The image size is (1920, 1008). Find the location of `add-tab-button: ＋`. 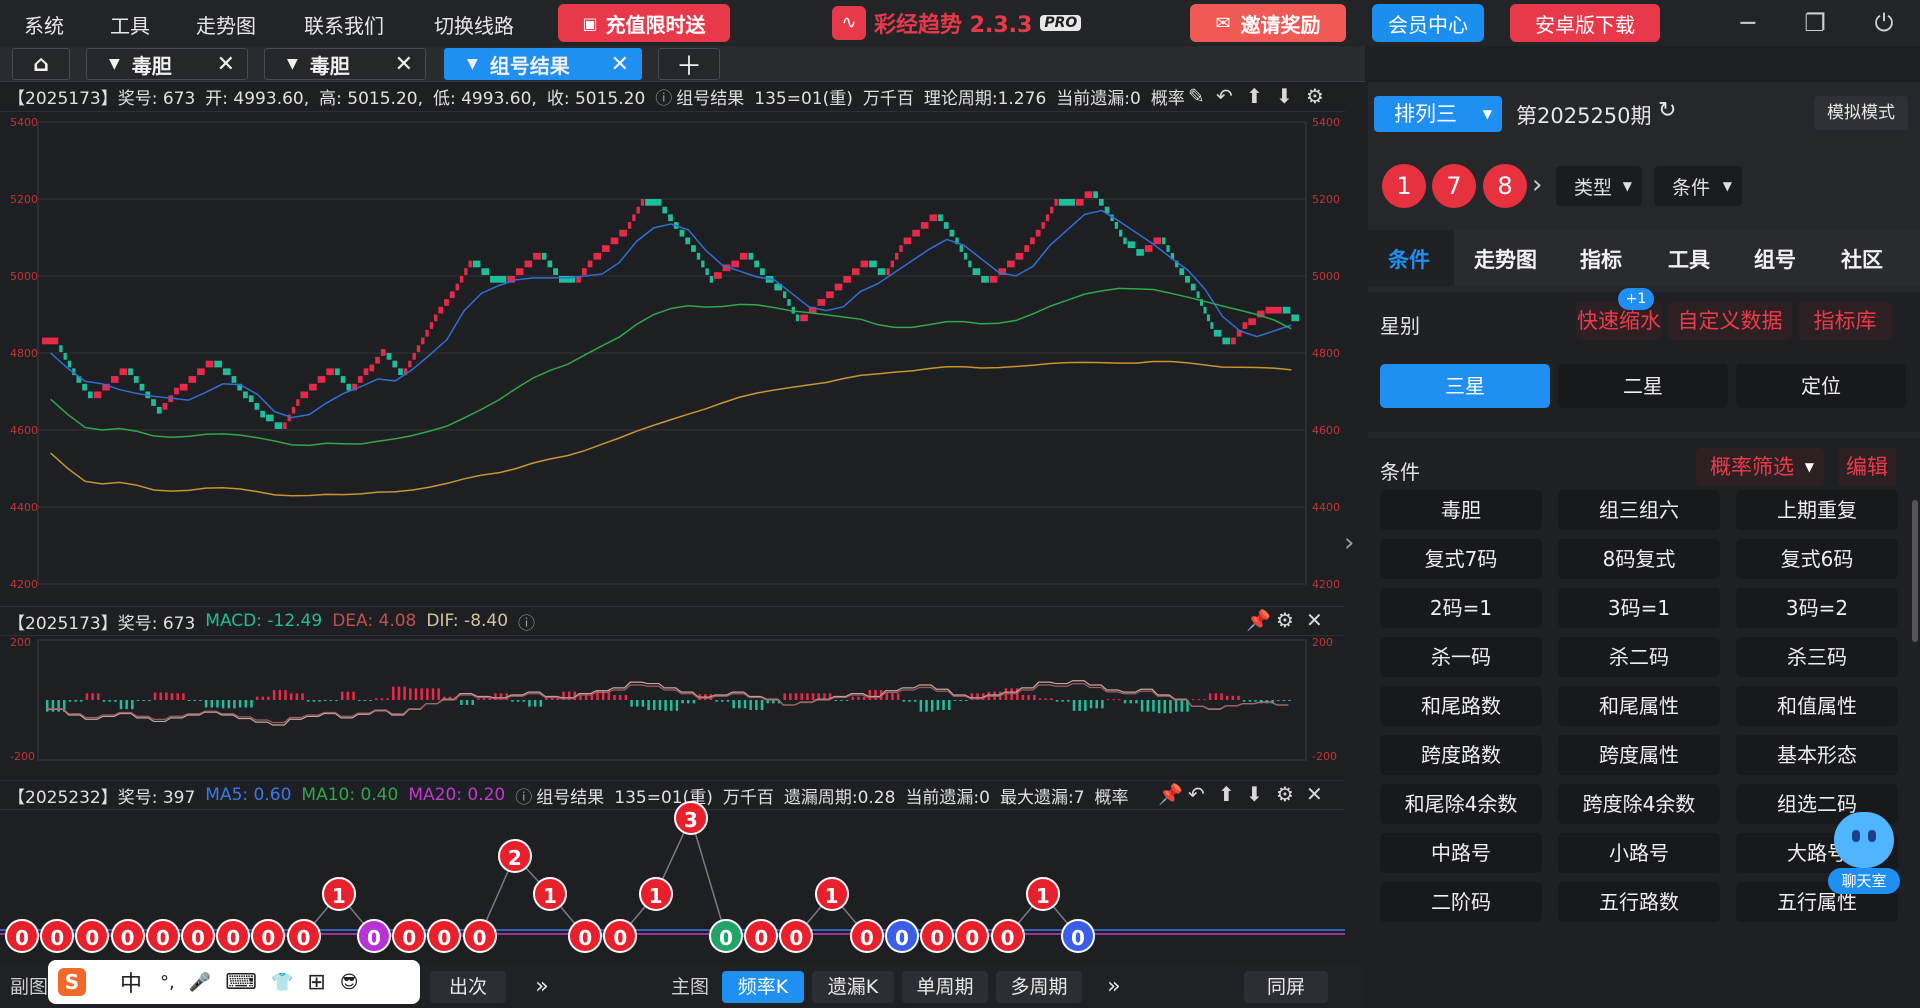

add-tab-button: ＋ is located at coordinates (689, 65).